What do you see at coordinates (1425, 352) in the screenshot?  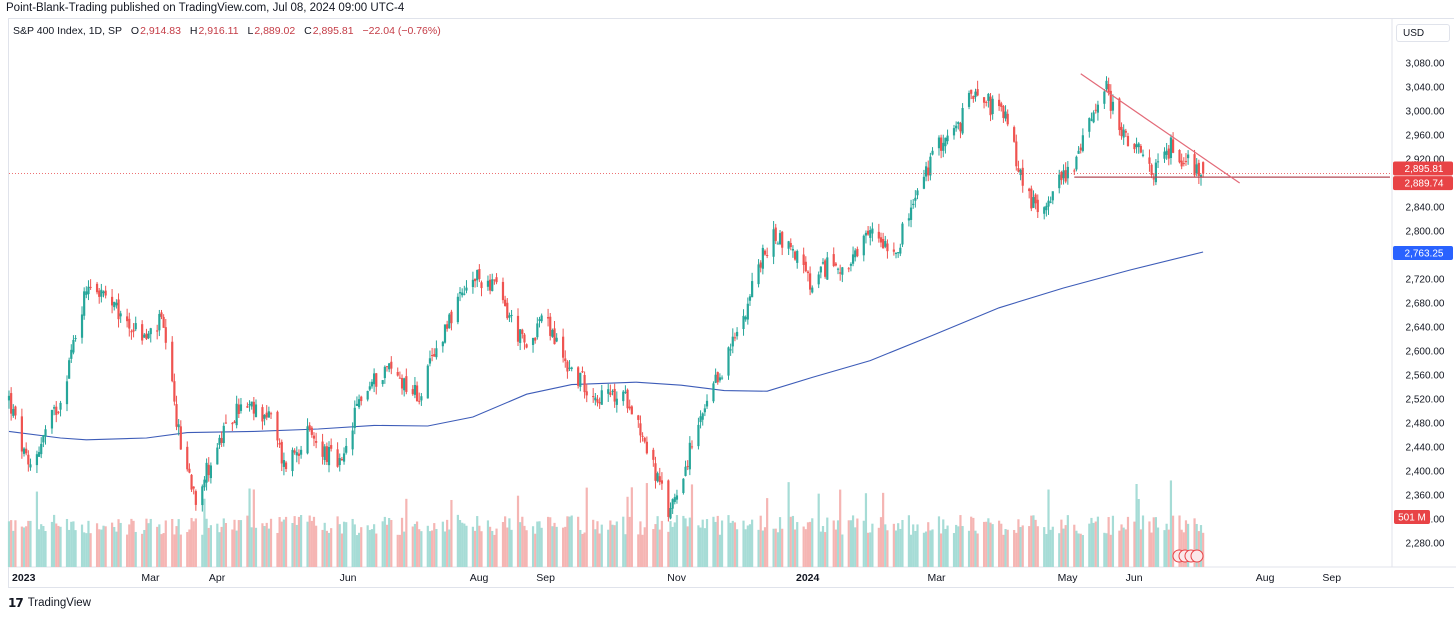 I see `y-tick-label: 2,600.00` at bounding box center [1425, 352].